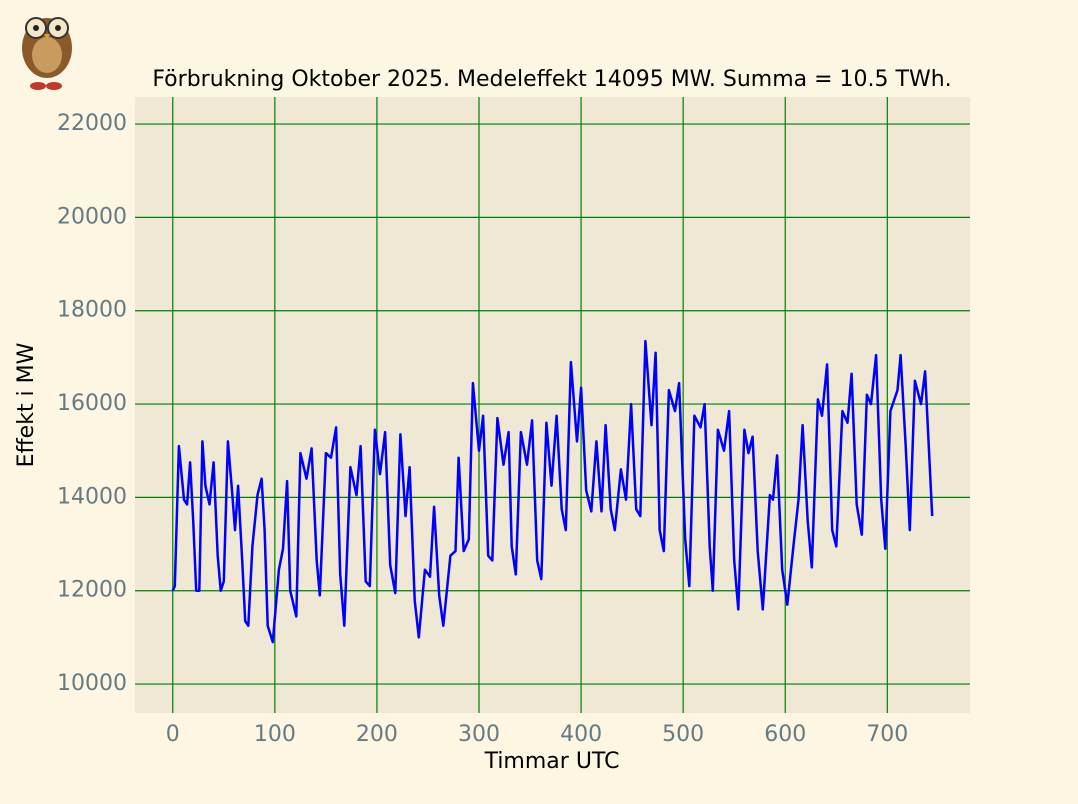 The width and height of the screenshot is (1078, 804). I want to click on y-tick-label: 12000, so click(92, 590).